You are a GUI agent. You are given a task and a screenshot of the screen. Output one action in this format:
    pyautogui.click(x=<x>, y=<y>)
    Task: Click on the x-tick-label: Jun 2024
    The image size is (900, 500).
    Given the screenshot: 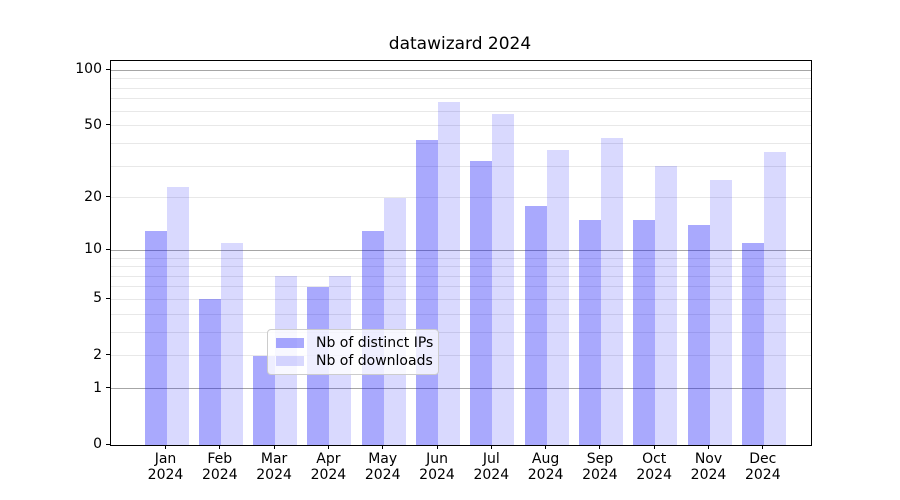 What is the action you would take?
    pyautogui.click(x=437, y=467)
    